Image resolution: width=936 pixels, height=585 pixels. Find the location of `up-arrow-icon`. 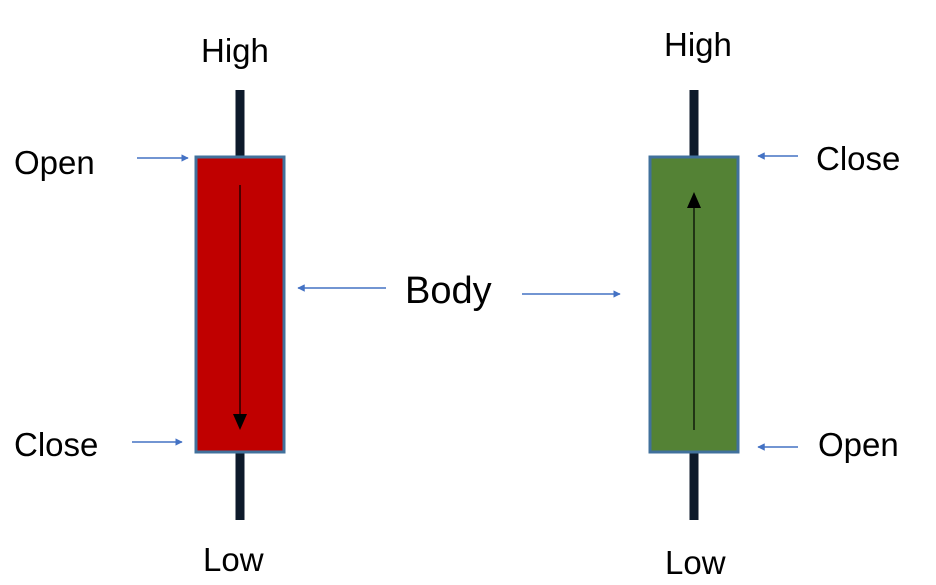

up-arrow-icon is located at coordinates (694, 200).